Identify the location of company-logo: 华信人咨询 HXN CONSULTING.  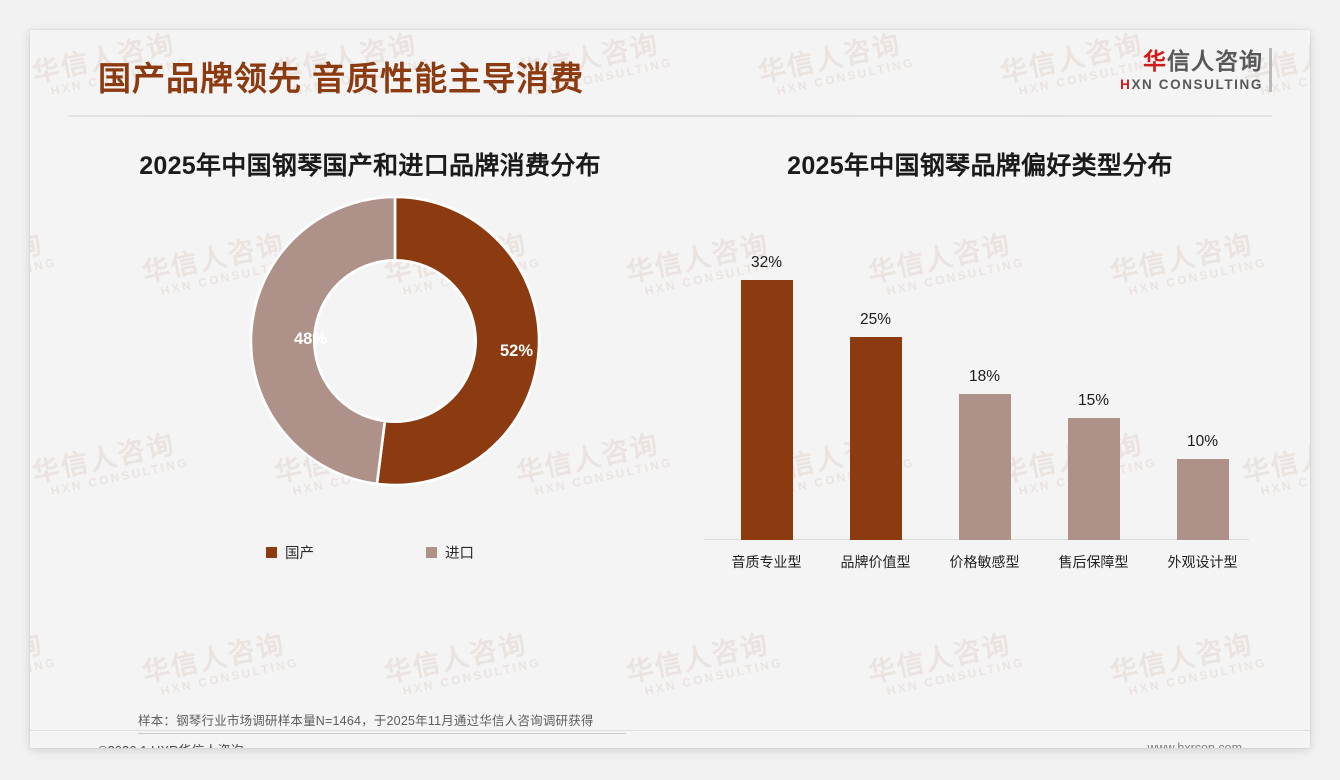
(1196, 70).